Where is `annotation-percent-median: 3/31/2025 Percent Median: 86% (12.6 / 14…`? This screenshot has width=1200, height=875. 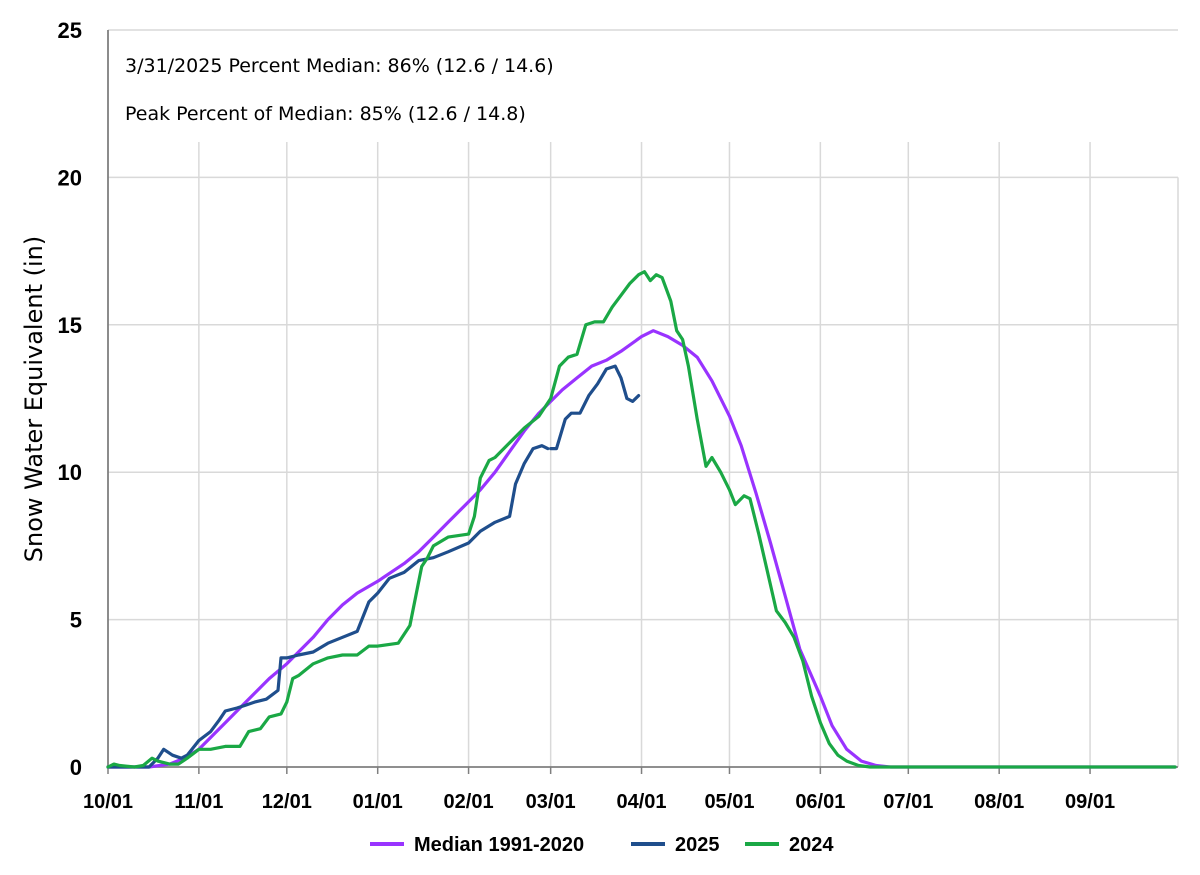 annotation-percent-median: 3/31/2025 Percent Median: 86% (12.6 / 14… is located at coordinates (339, 66).